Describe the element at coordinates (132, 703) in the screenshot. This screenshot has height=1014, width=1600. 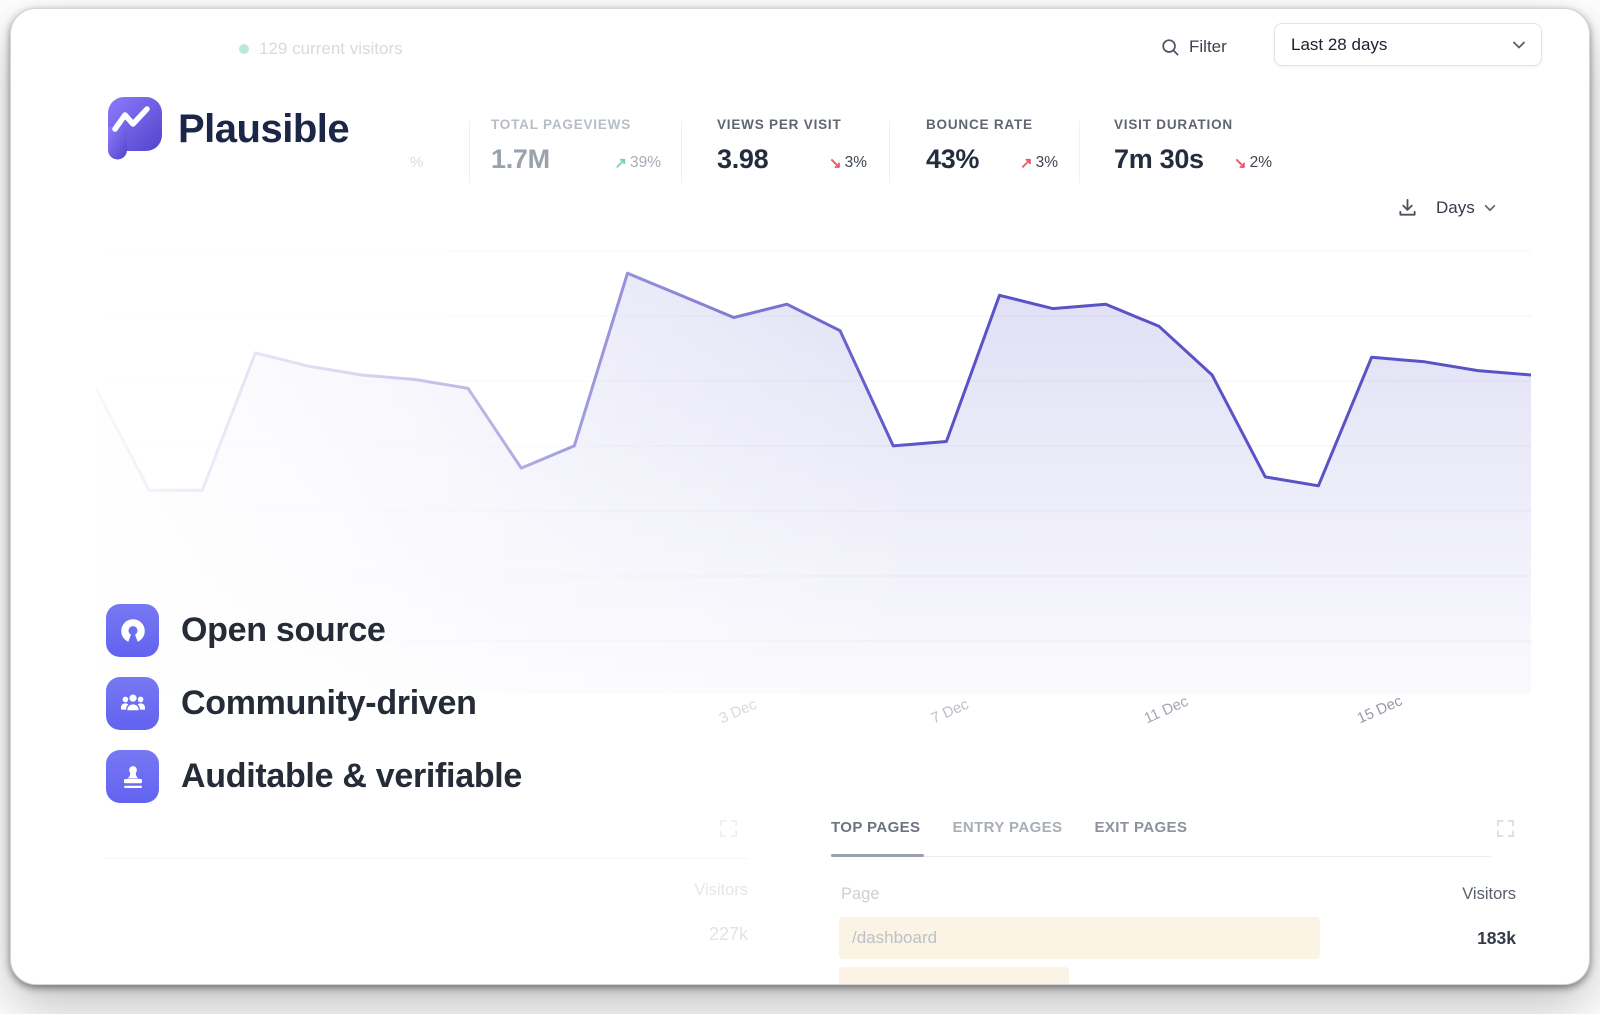
I see `community-icon` at that location.